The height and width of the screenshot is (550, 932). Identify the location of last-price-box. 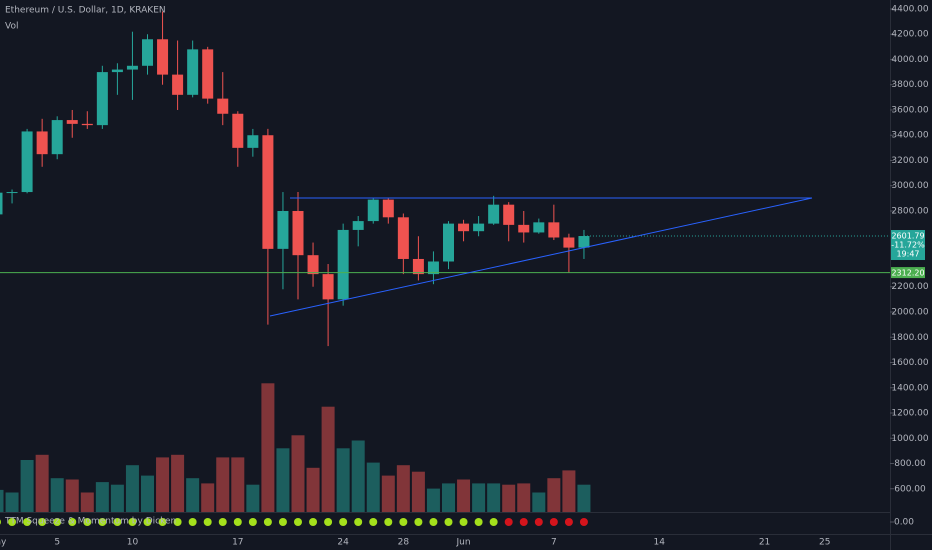
(908, 245).